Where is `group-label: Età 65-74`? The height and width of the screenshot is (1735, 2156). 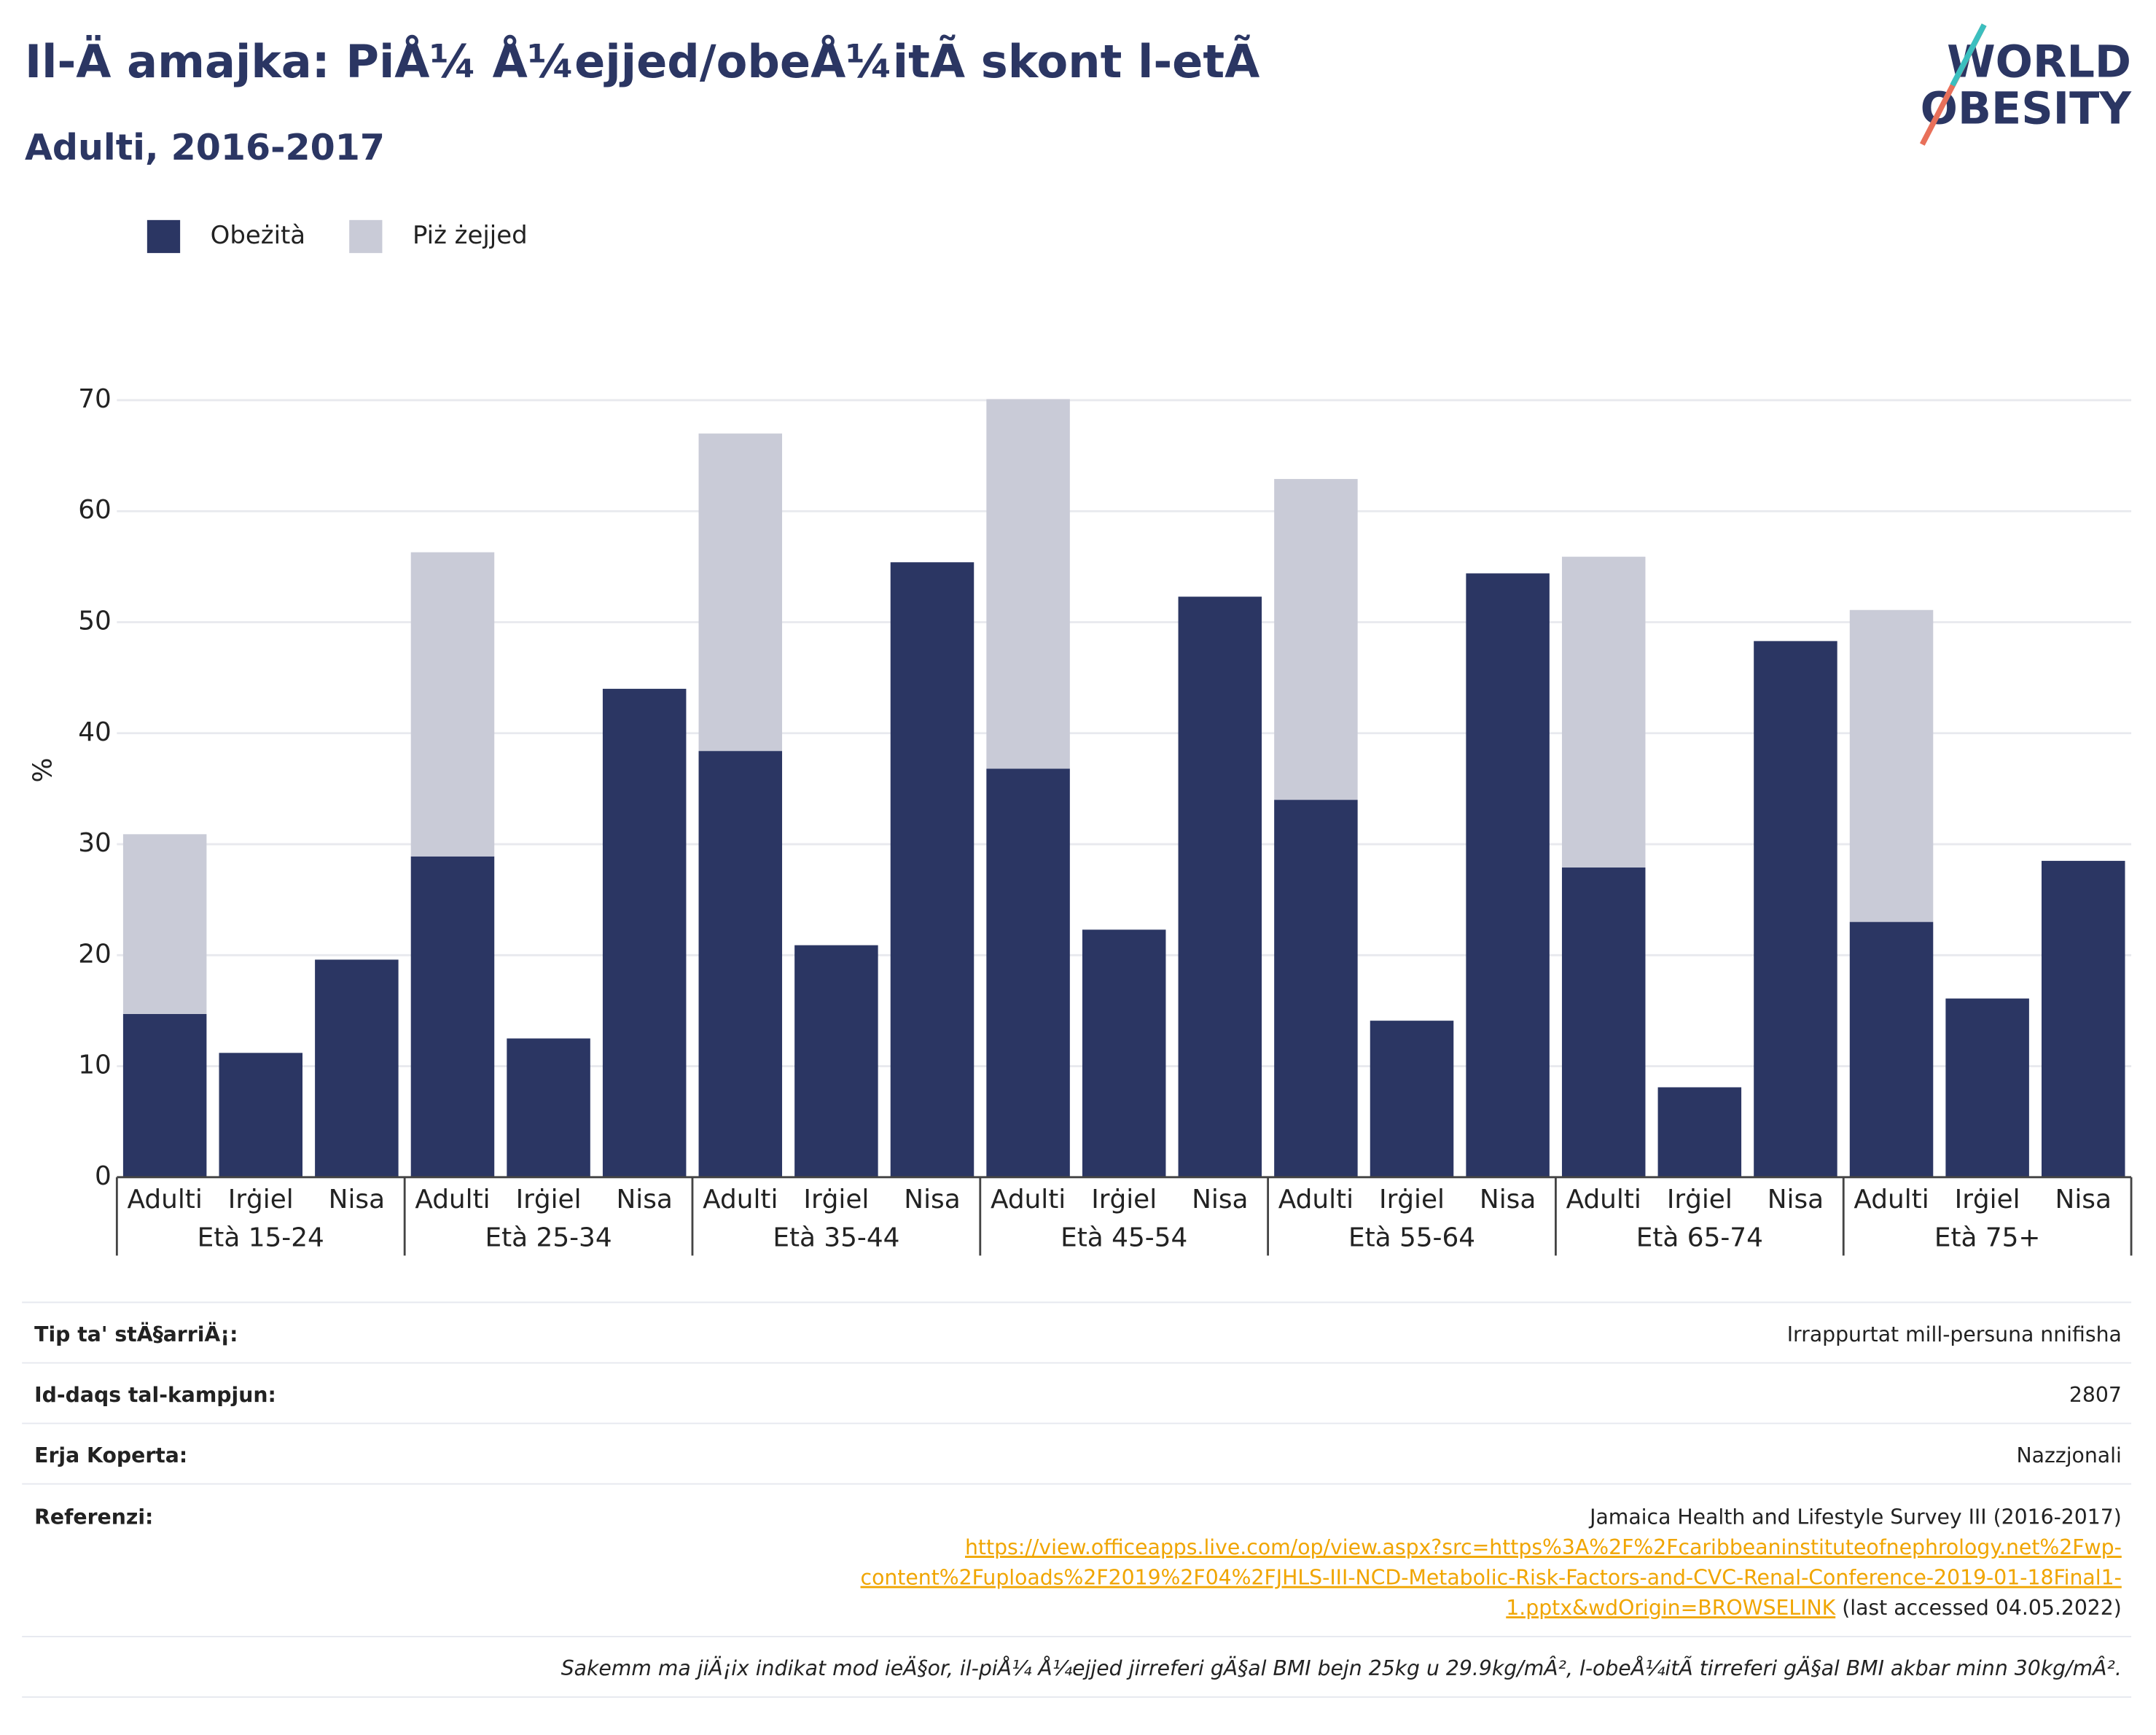
group-label: Età 65-74 is located at coordinates (1700, 1238).